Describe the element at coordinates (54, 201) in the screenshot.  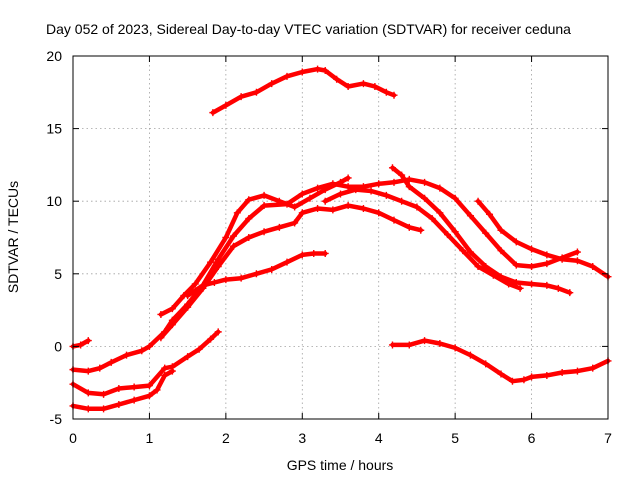
I see `y-tick-label: 10` at that location.